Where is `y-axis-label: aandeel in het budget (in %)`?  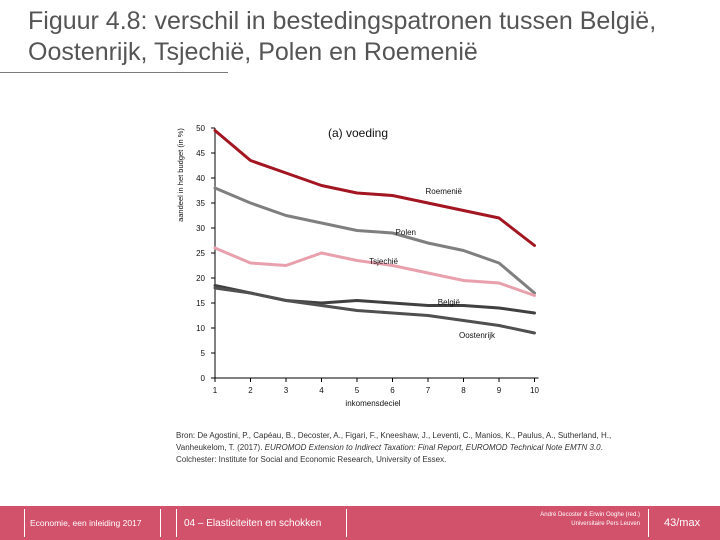
y-axis-label: aandeel in het budget (in %) is located at coordinates (180, 175).